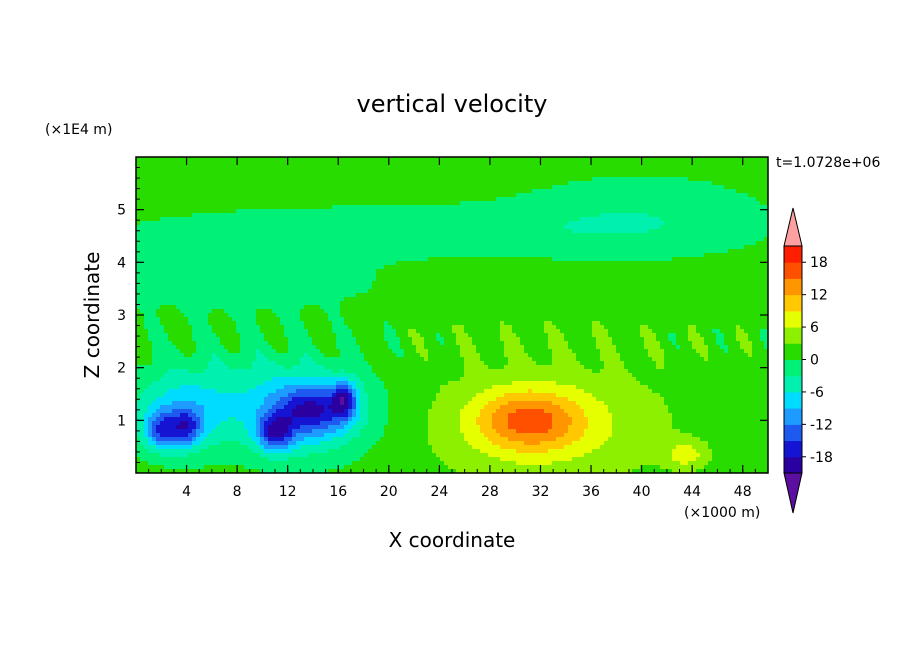 This screenshot has height=654, width=904. Describe the element at coordinates (819, 296) in the screenshot. I see `colorbar-tick-label: 12` at that location.